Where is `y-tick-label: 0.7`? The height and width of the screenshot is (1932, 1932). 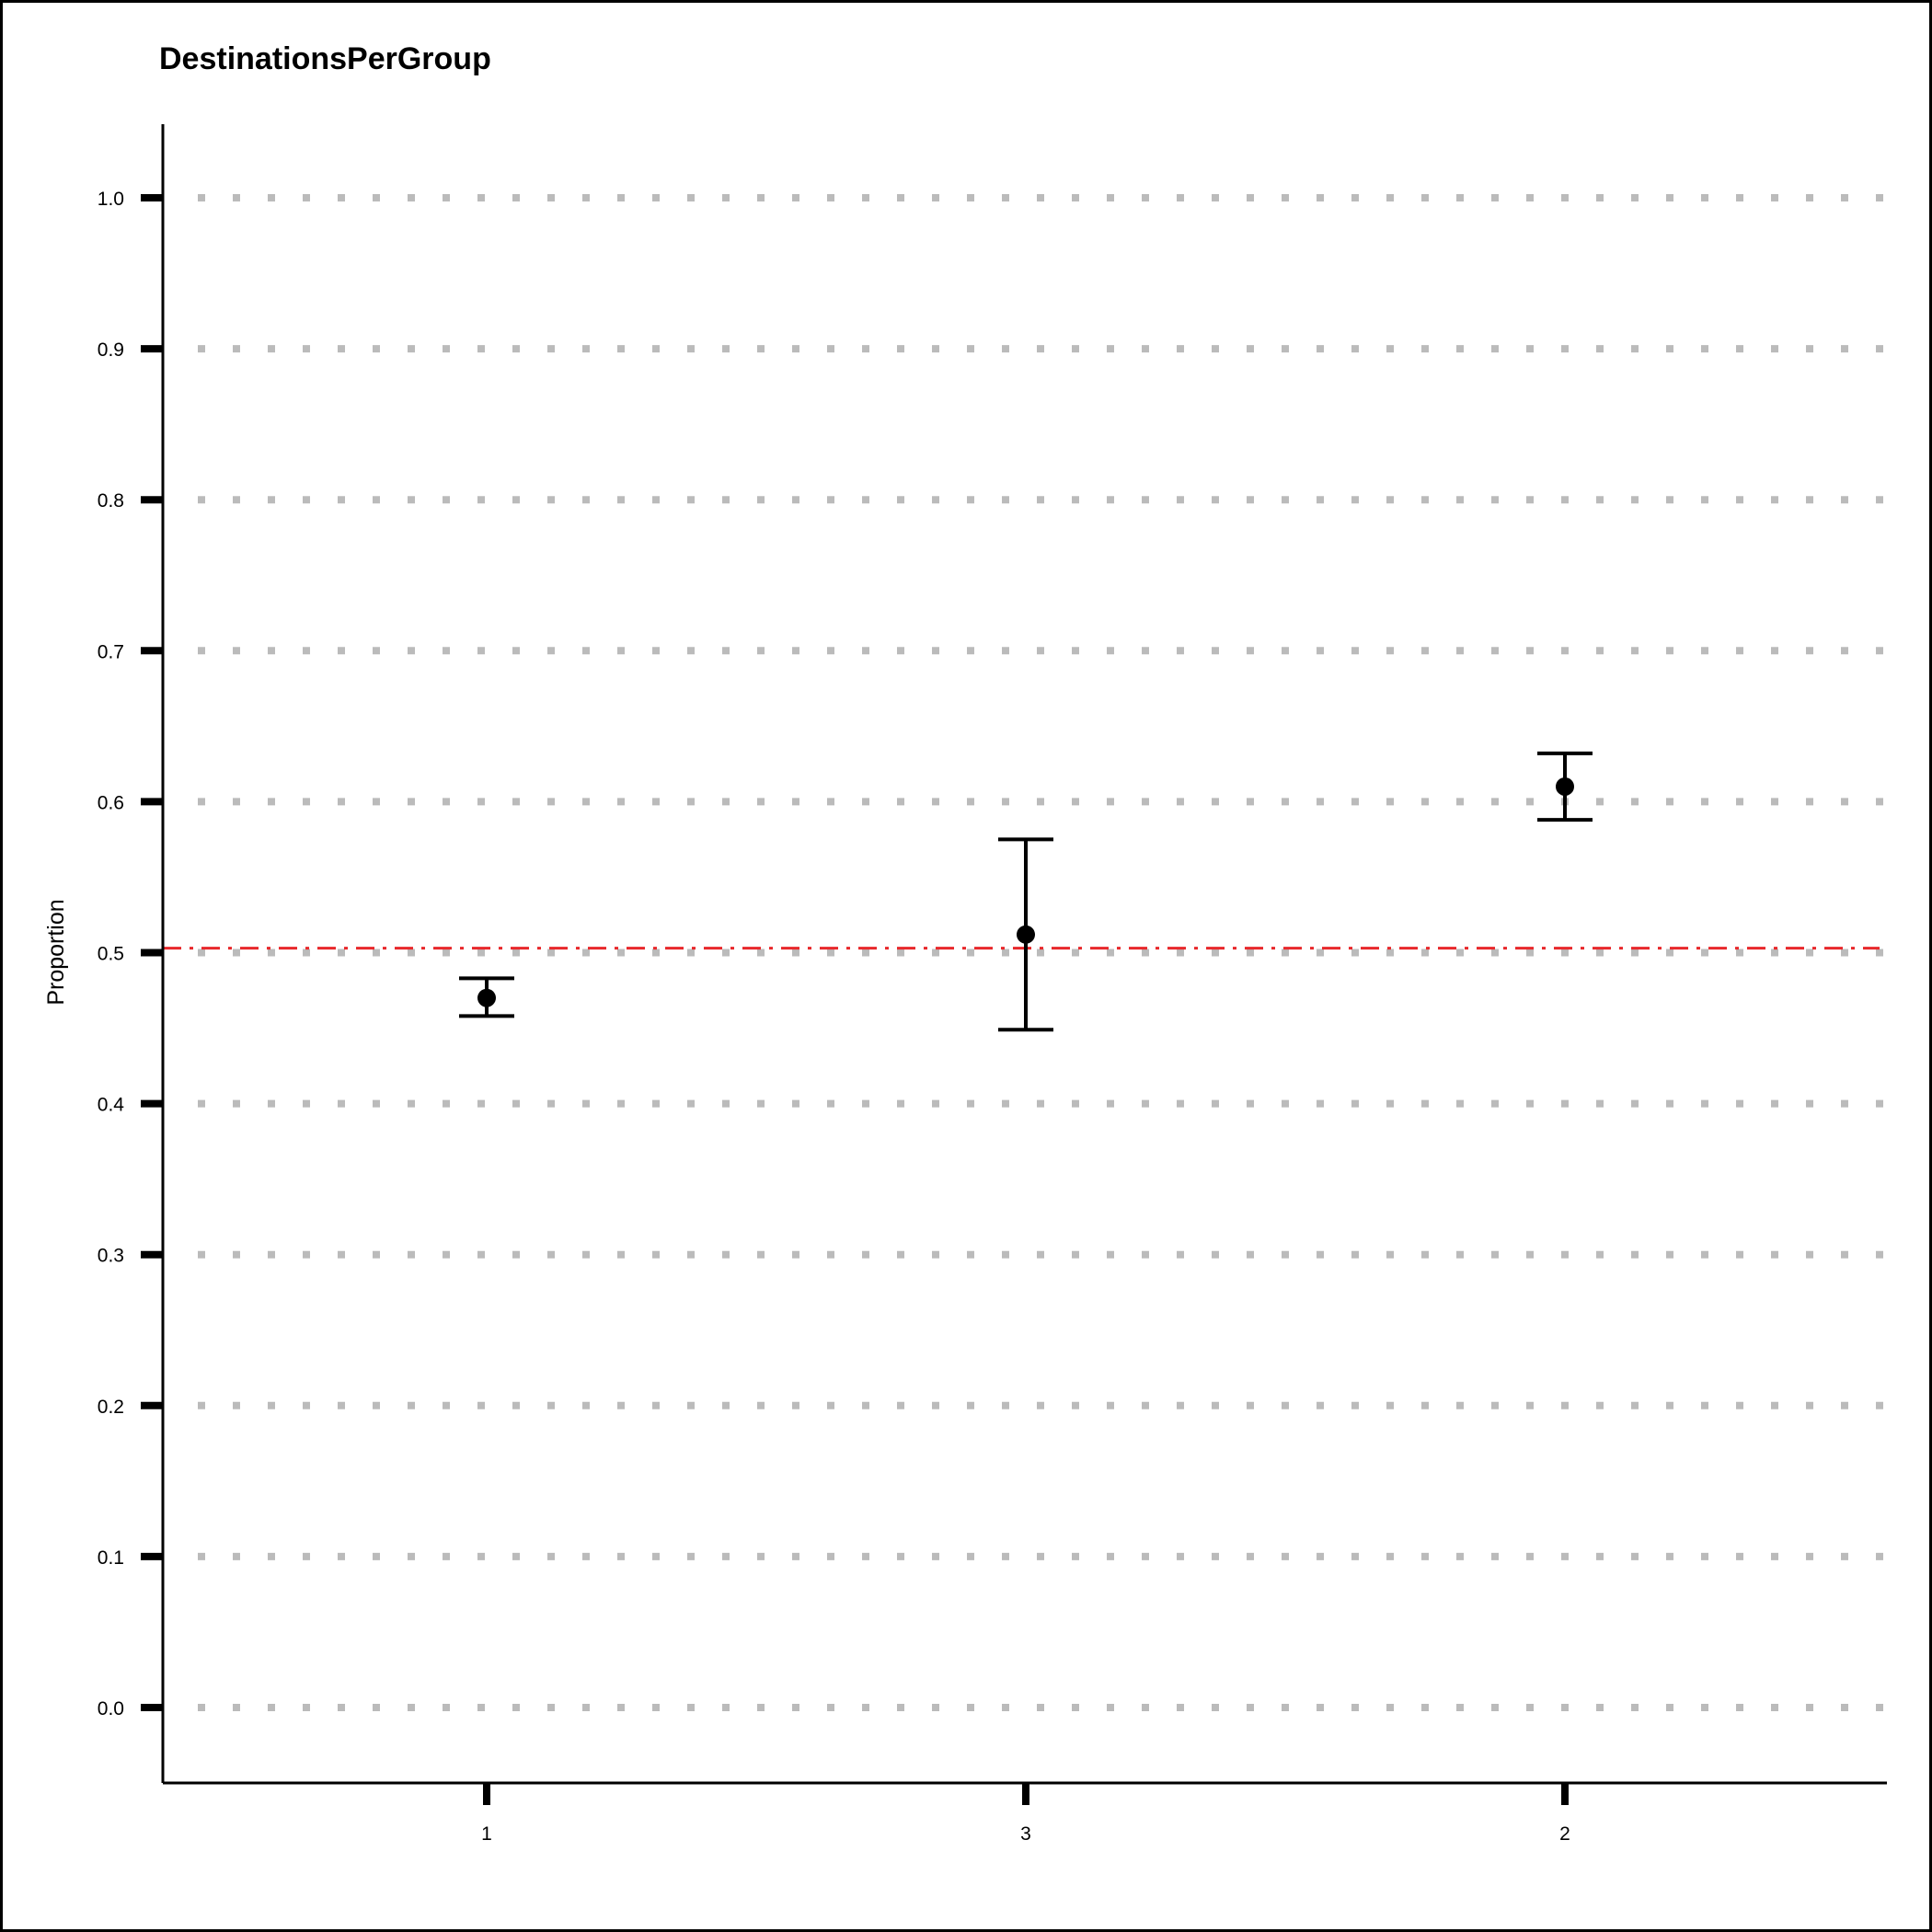
y-tick-label: 0.7 is located at coordinates (111, 651).